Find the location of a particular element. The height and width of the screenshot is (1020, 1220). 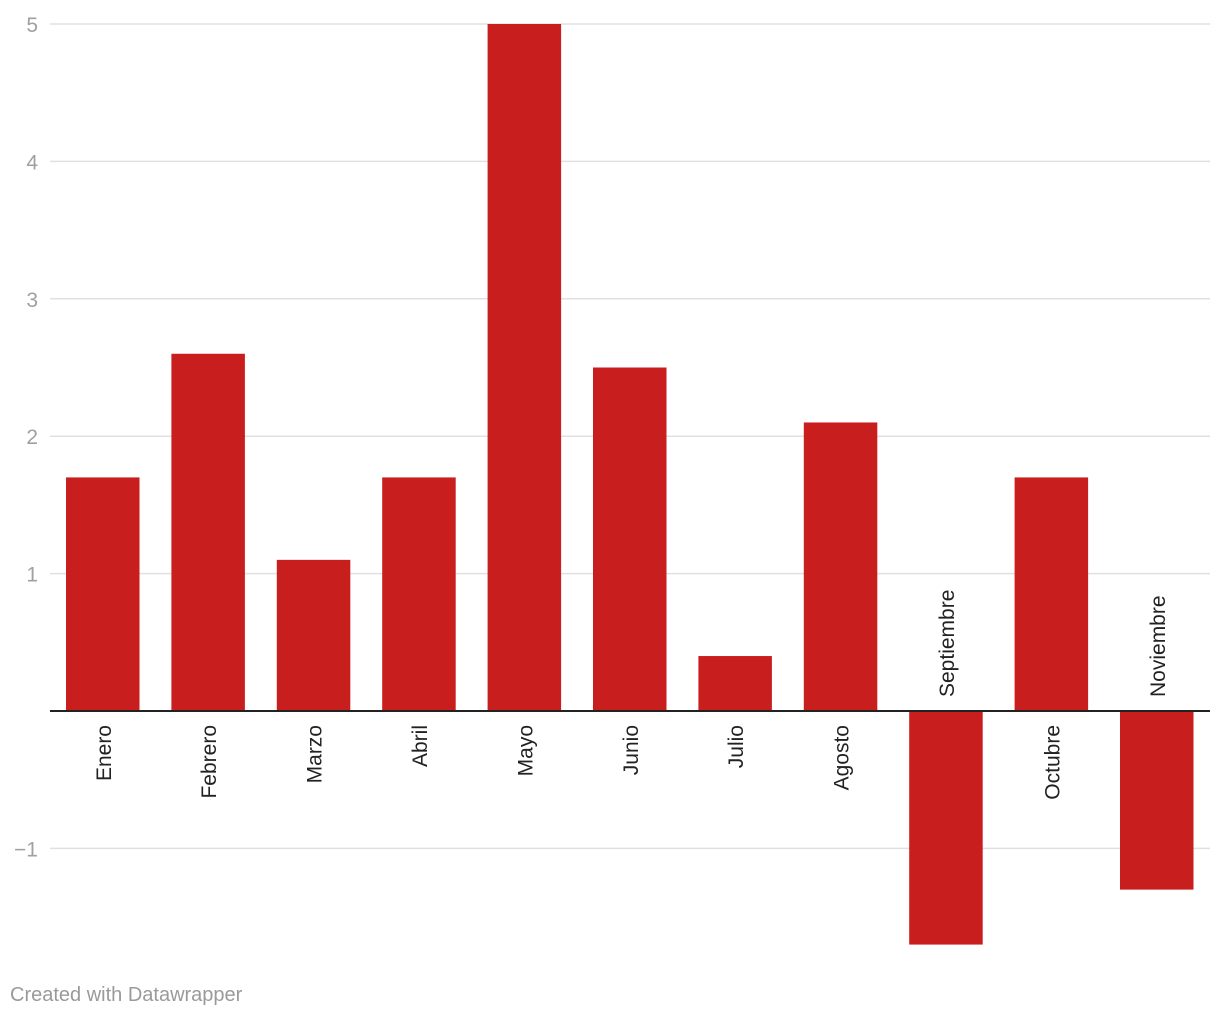

y-tick-label: 3 is located at coordinates (32, 300).